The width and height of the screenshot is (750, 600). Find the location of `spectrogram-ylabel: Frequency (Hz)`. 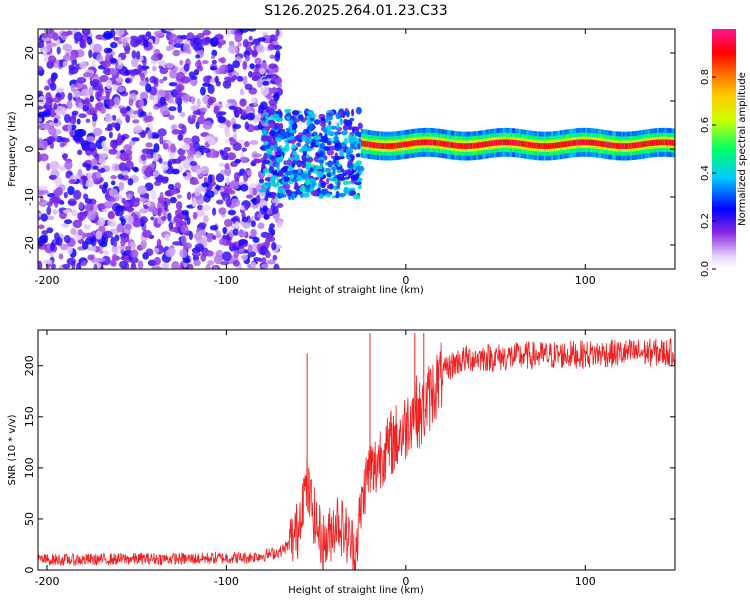

spectrogram-ylabel: Frequency (Hz) is located at coordinates (12, 149).